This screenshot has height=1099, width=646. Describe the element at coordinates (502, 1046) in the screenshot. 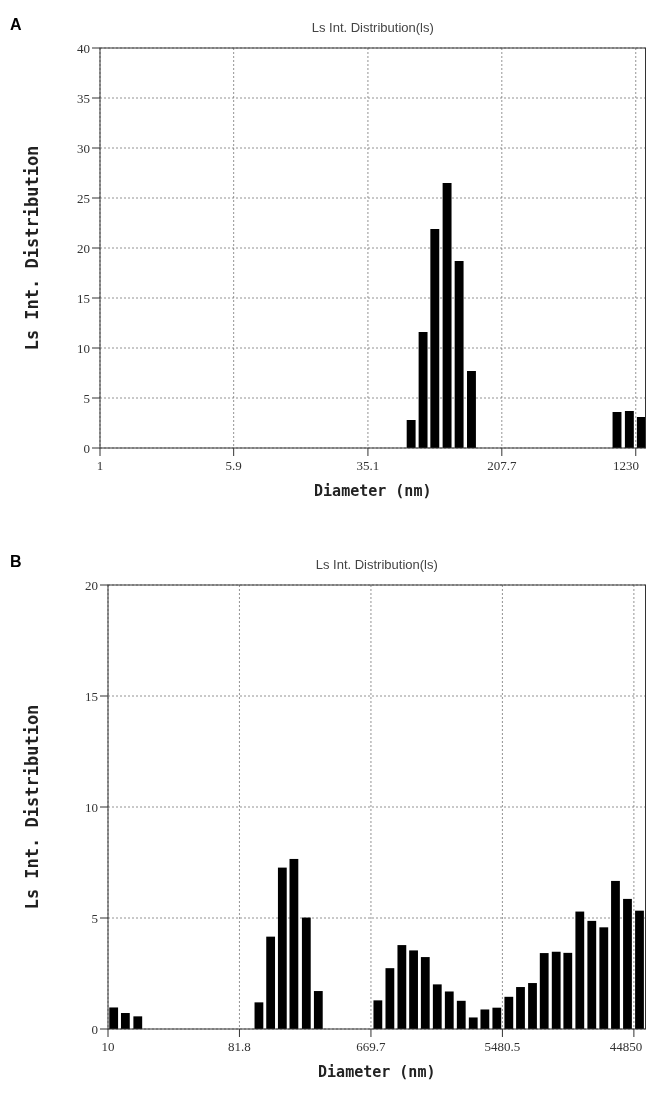

I see `x-tick-label: 5480.5` at that location.